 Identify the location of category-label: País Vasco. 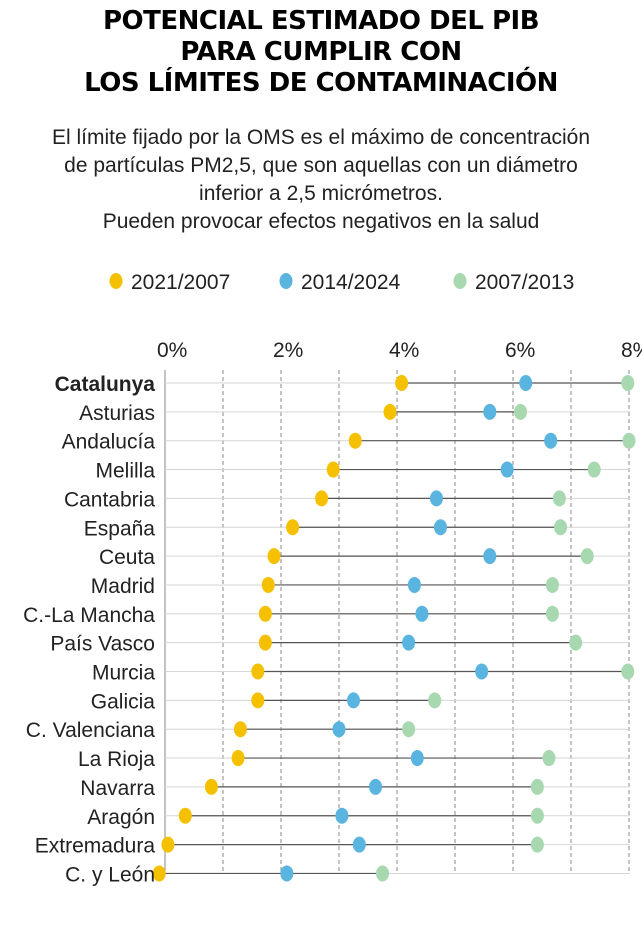
(102, 644).